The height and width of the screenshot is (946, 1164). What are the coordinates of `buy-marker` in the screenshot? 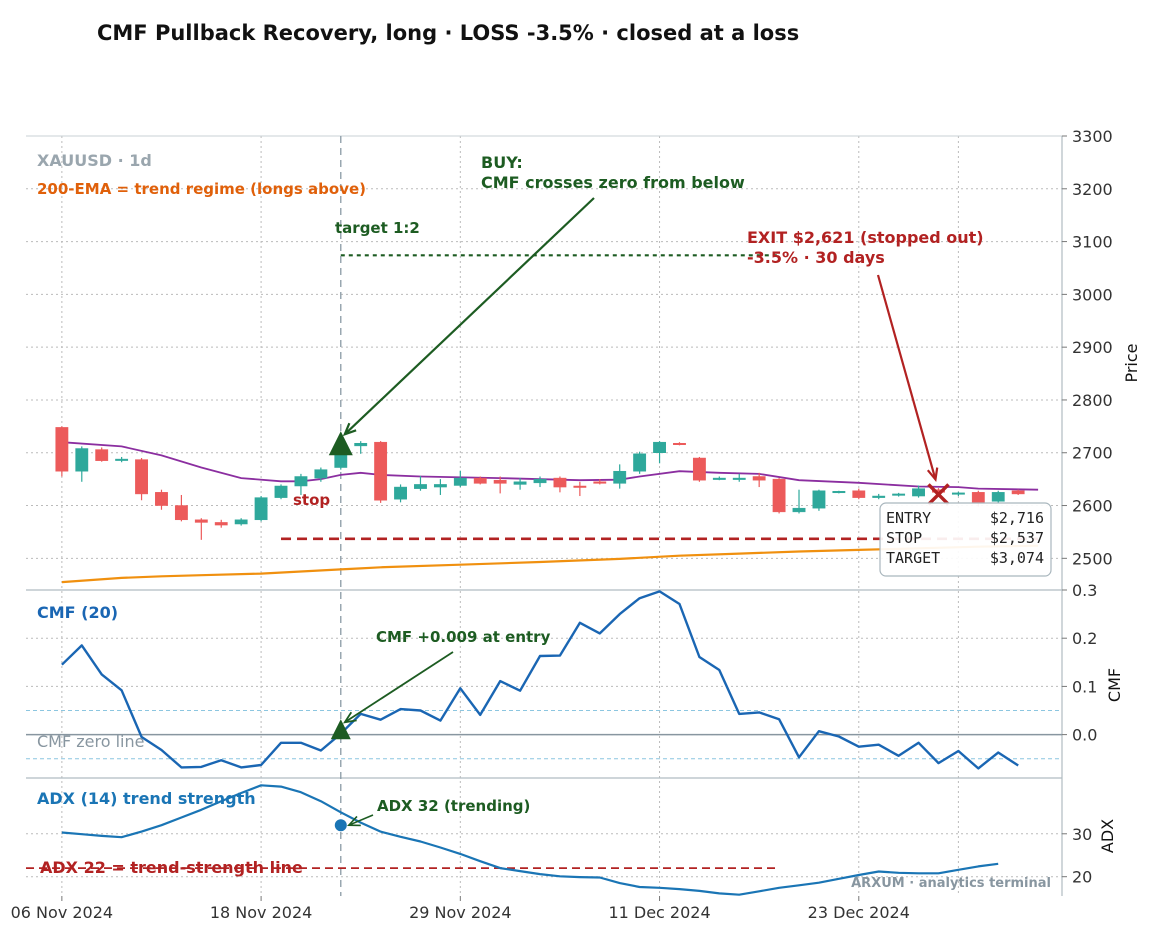 It's located at (340, 443).